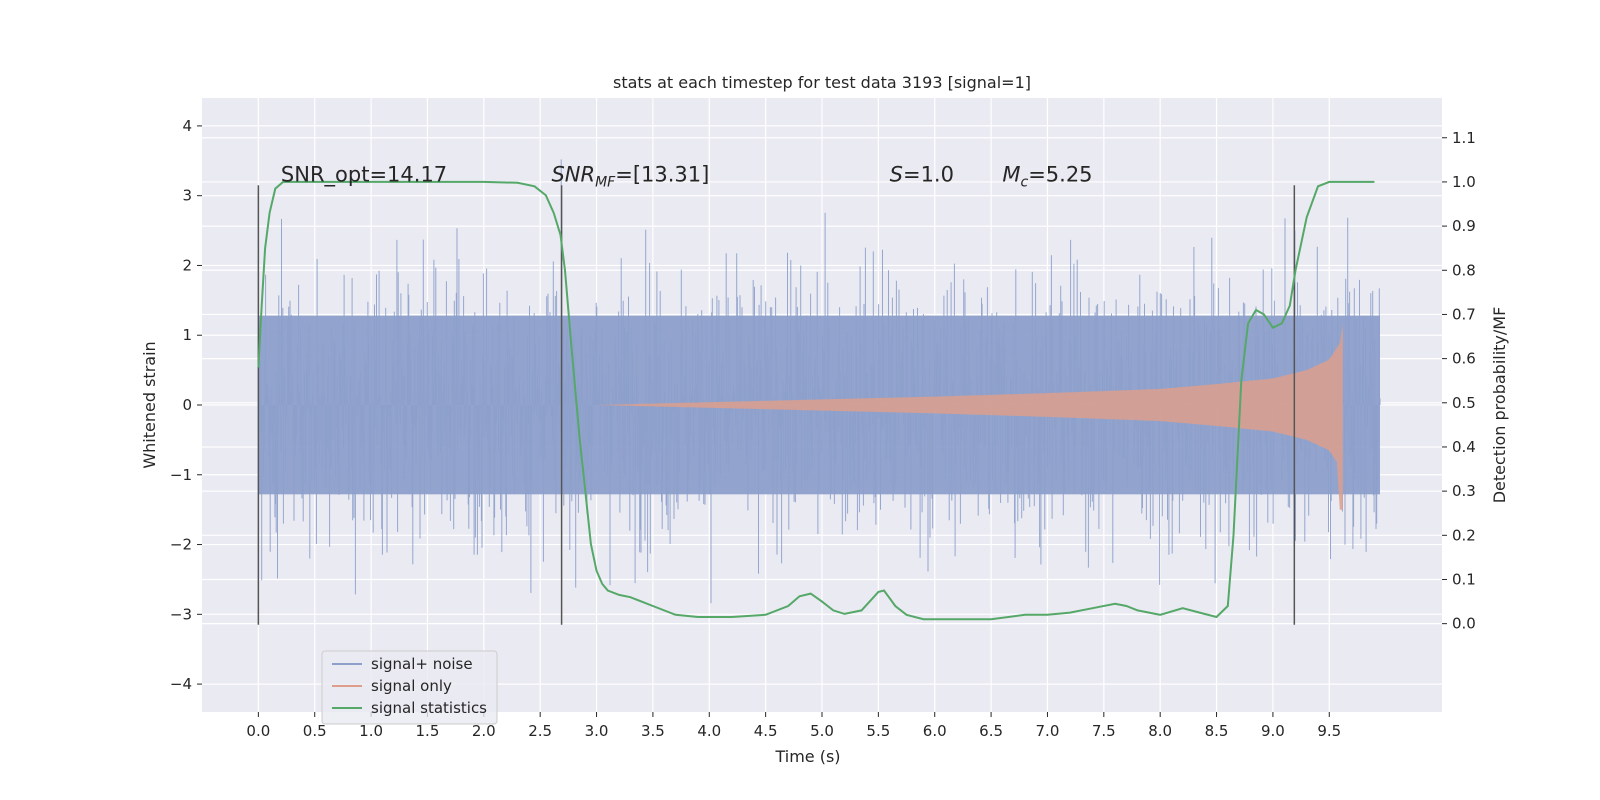 The width and height of the screenshot is (1600, 800). What do you see at coordinates (428, 731) in the screenshot?
I see `x-tick-label: 1.5` at bounding box center [428, 731].